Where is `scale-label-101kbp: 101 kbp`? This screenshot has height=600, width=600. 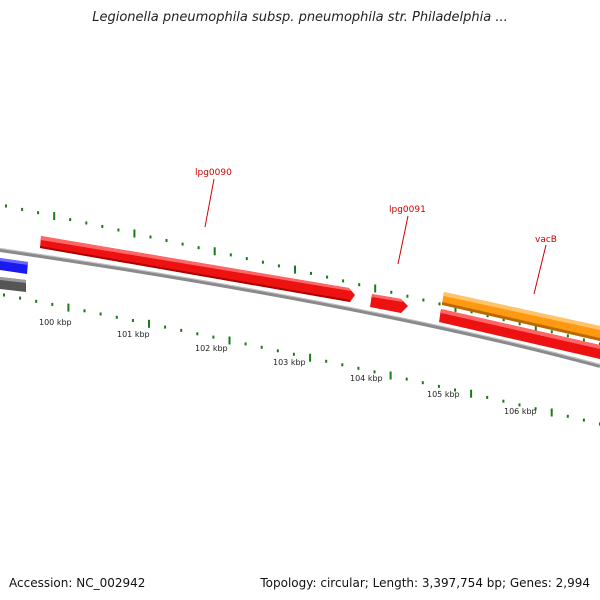
scale-label-101kbp: 101 kbp is located at coordinates (133, 334).